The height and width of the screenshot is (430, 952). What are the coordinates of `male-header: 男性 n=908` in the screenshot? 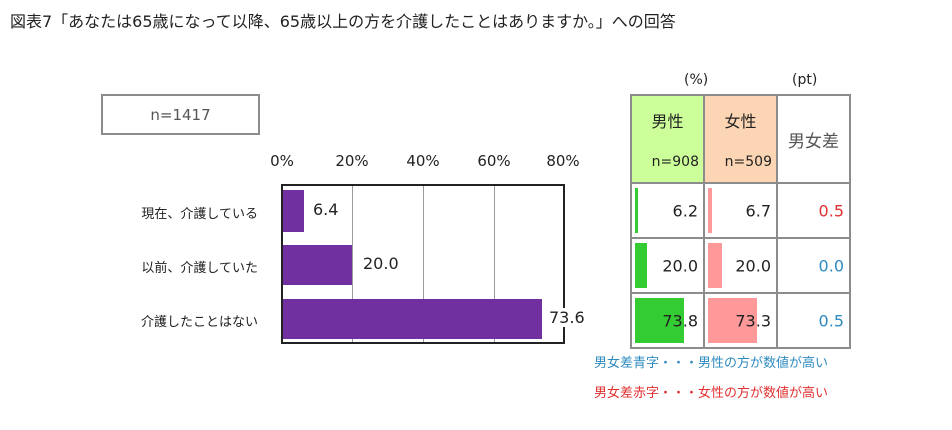 It's located at (667, 139).